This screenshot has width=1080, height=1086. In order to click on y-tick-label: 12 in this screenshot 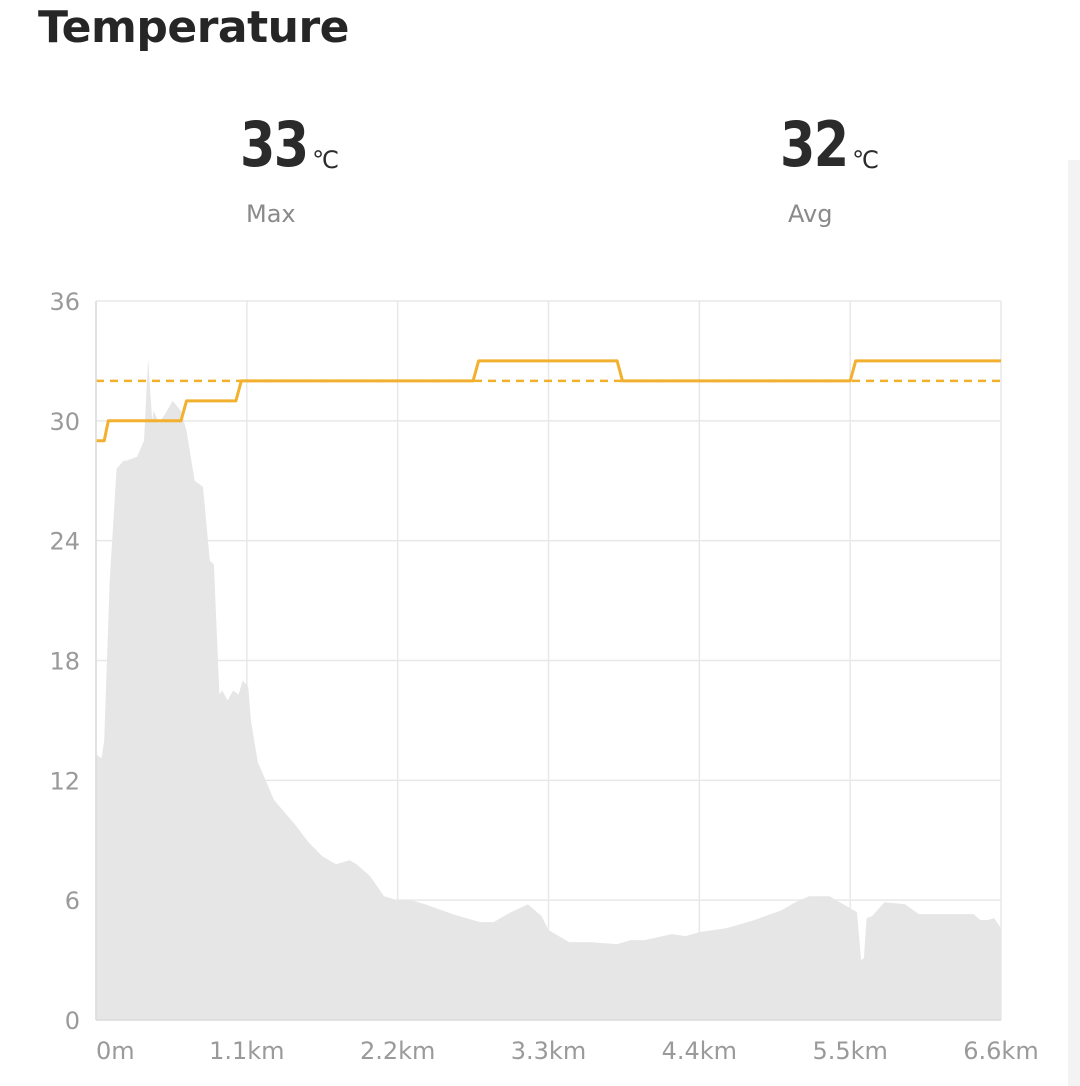, I will do `click(64, 781)`.